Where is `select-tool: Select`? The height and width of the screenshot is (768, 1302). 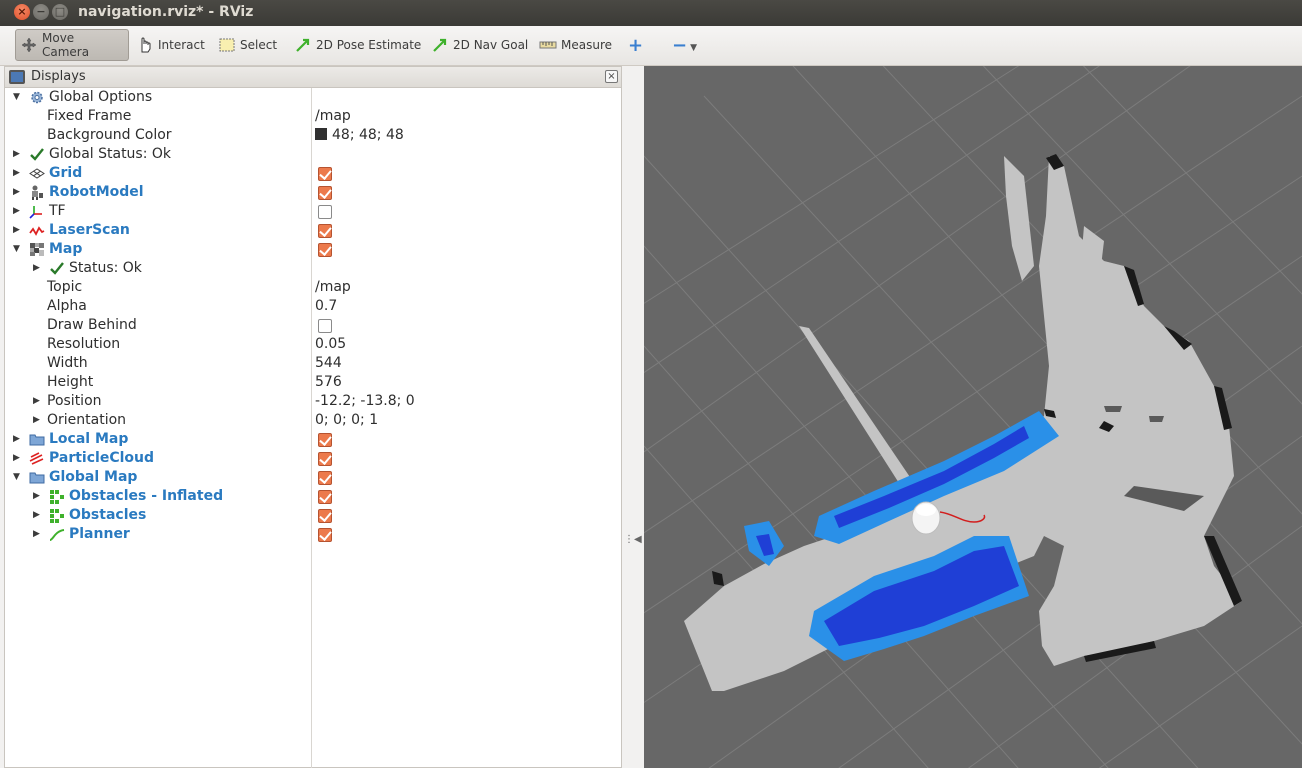
select-tool: Select is located at coordinates (247, 45).